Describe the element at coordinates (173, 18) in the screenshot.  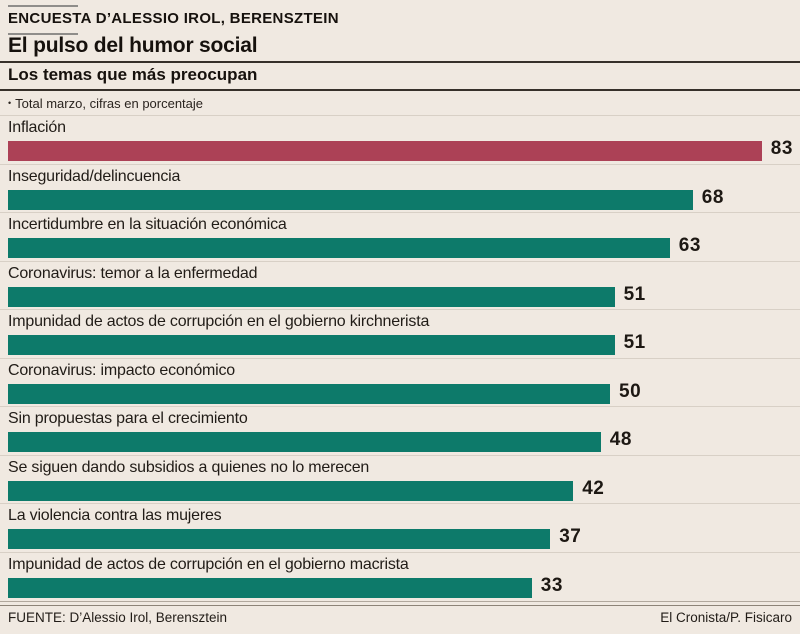
I see `kicker: ENCUESTA D’ALESSIO IROL, BERENSZTEIN` at that location.